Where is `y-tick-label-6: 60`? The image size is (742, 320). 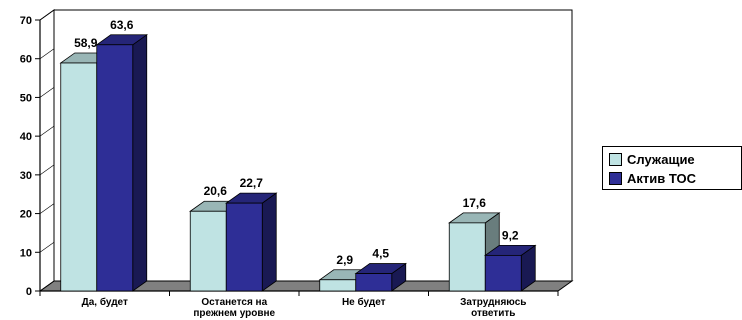 y-tick-label-6: 60 is located at coordinates (26, 60).